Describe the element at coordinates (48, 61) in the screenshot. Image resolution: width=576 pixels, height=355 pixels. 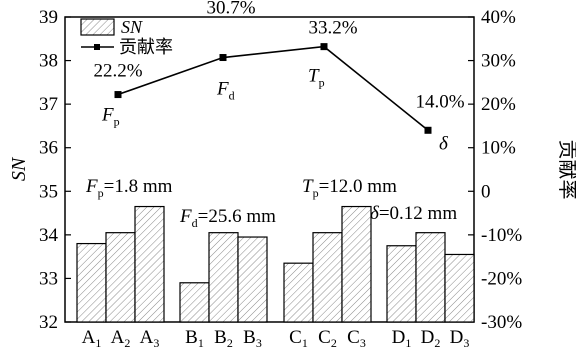
I see `left-axis-tick-label: 38` at that location.